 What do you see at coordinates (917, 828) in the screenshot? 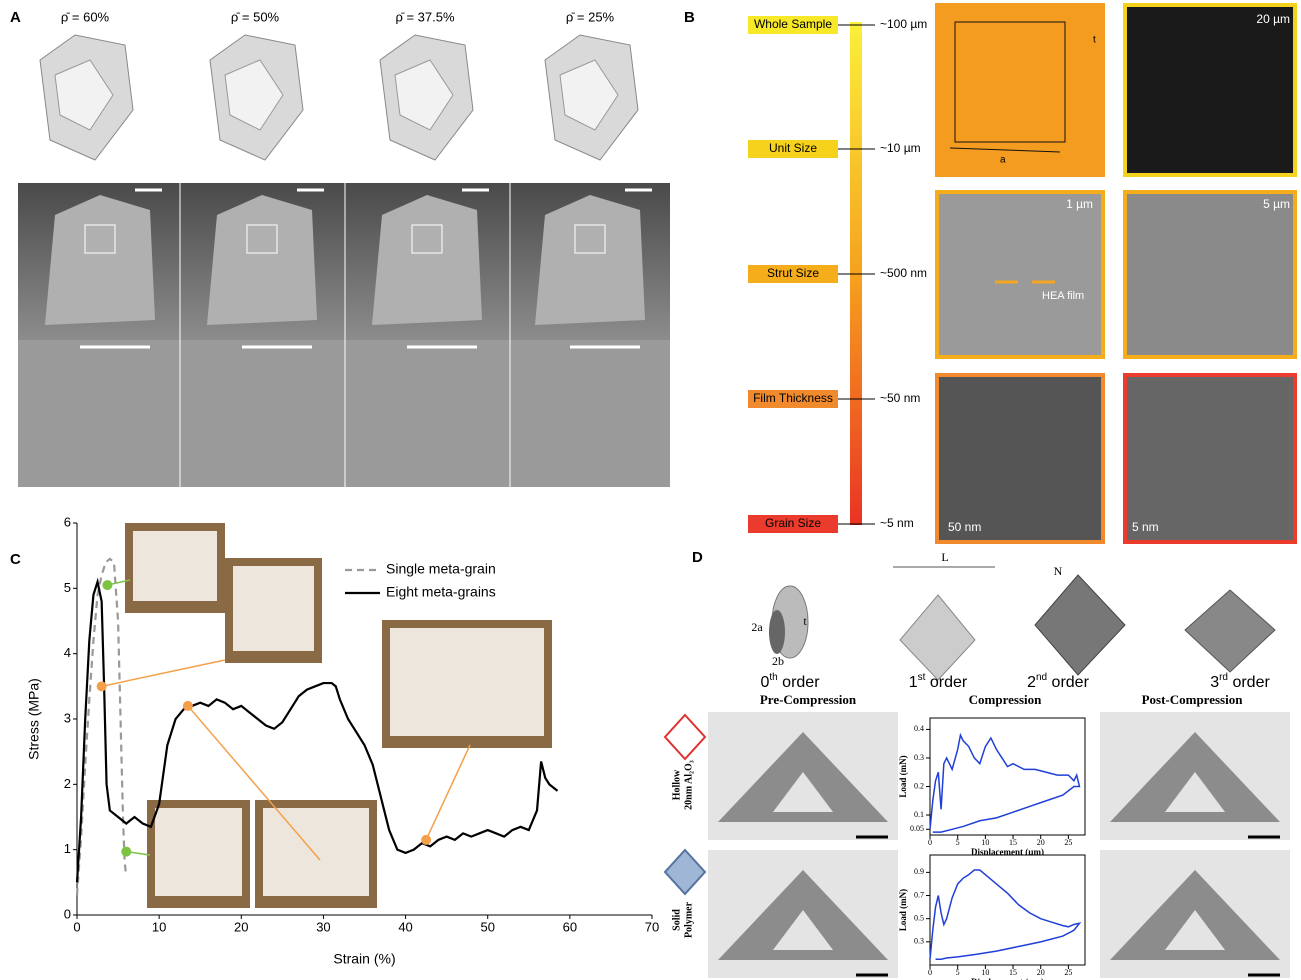
I see `y-tick-label: 0.05` at bounding box center [917, 828].